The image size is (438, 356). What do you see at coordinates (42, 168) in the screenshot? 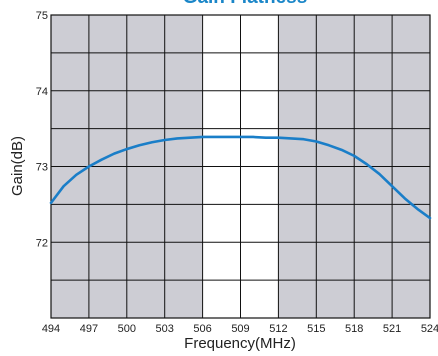
I see `y-tick-label-1: 73` at bounding box center [42, 168].